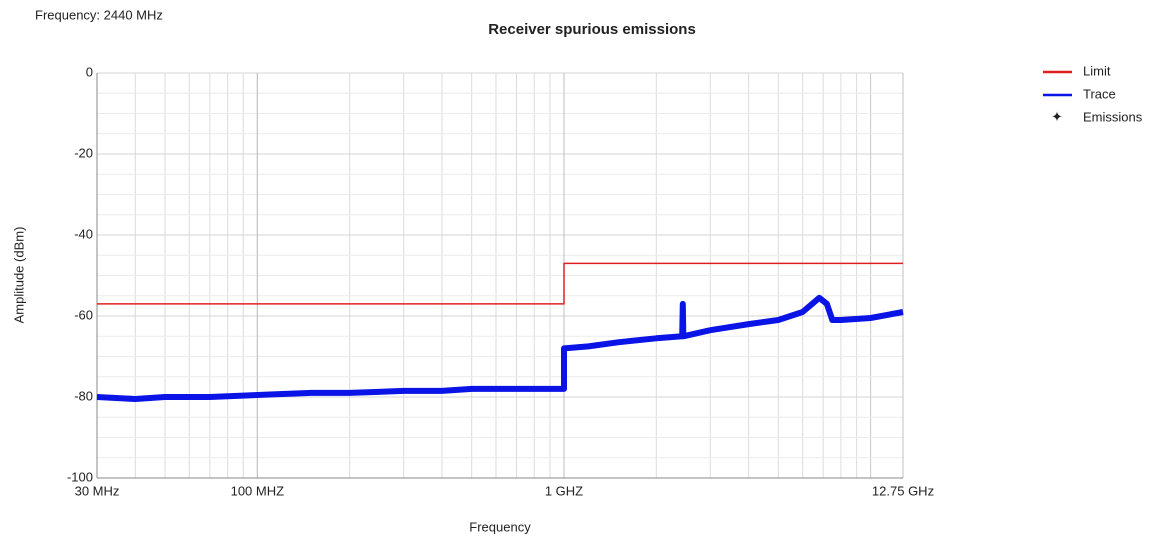 The width and height of the screenshot is (1171, 546). I want to click on x-axis-label: Frequency, so click(500, 526).